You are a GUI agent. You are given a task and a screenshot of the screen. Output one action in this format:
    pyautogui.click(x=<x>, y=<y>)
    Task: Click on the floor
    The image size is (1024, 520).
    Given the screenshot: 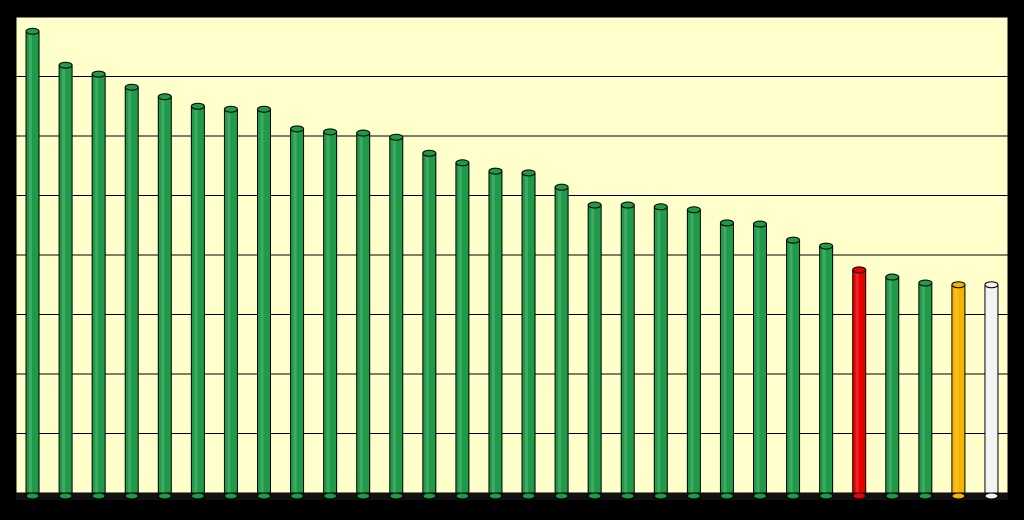 What is the action you would take?
    pyautogui.click(x=512, y=496)
    